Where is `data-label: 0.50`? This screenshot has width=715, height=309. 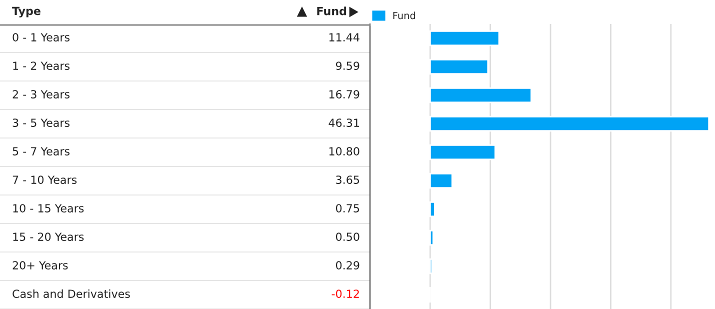
data-label: 0.50 is located at coordinates (348, 236).